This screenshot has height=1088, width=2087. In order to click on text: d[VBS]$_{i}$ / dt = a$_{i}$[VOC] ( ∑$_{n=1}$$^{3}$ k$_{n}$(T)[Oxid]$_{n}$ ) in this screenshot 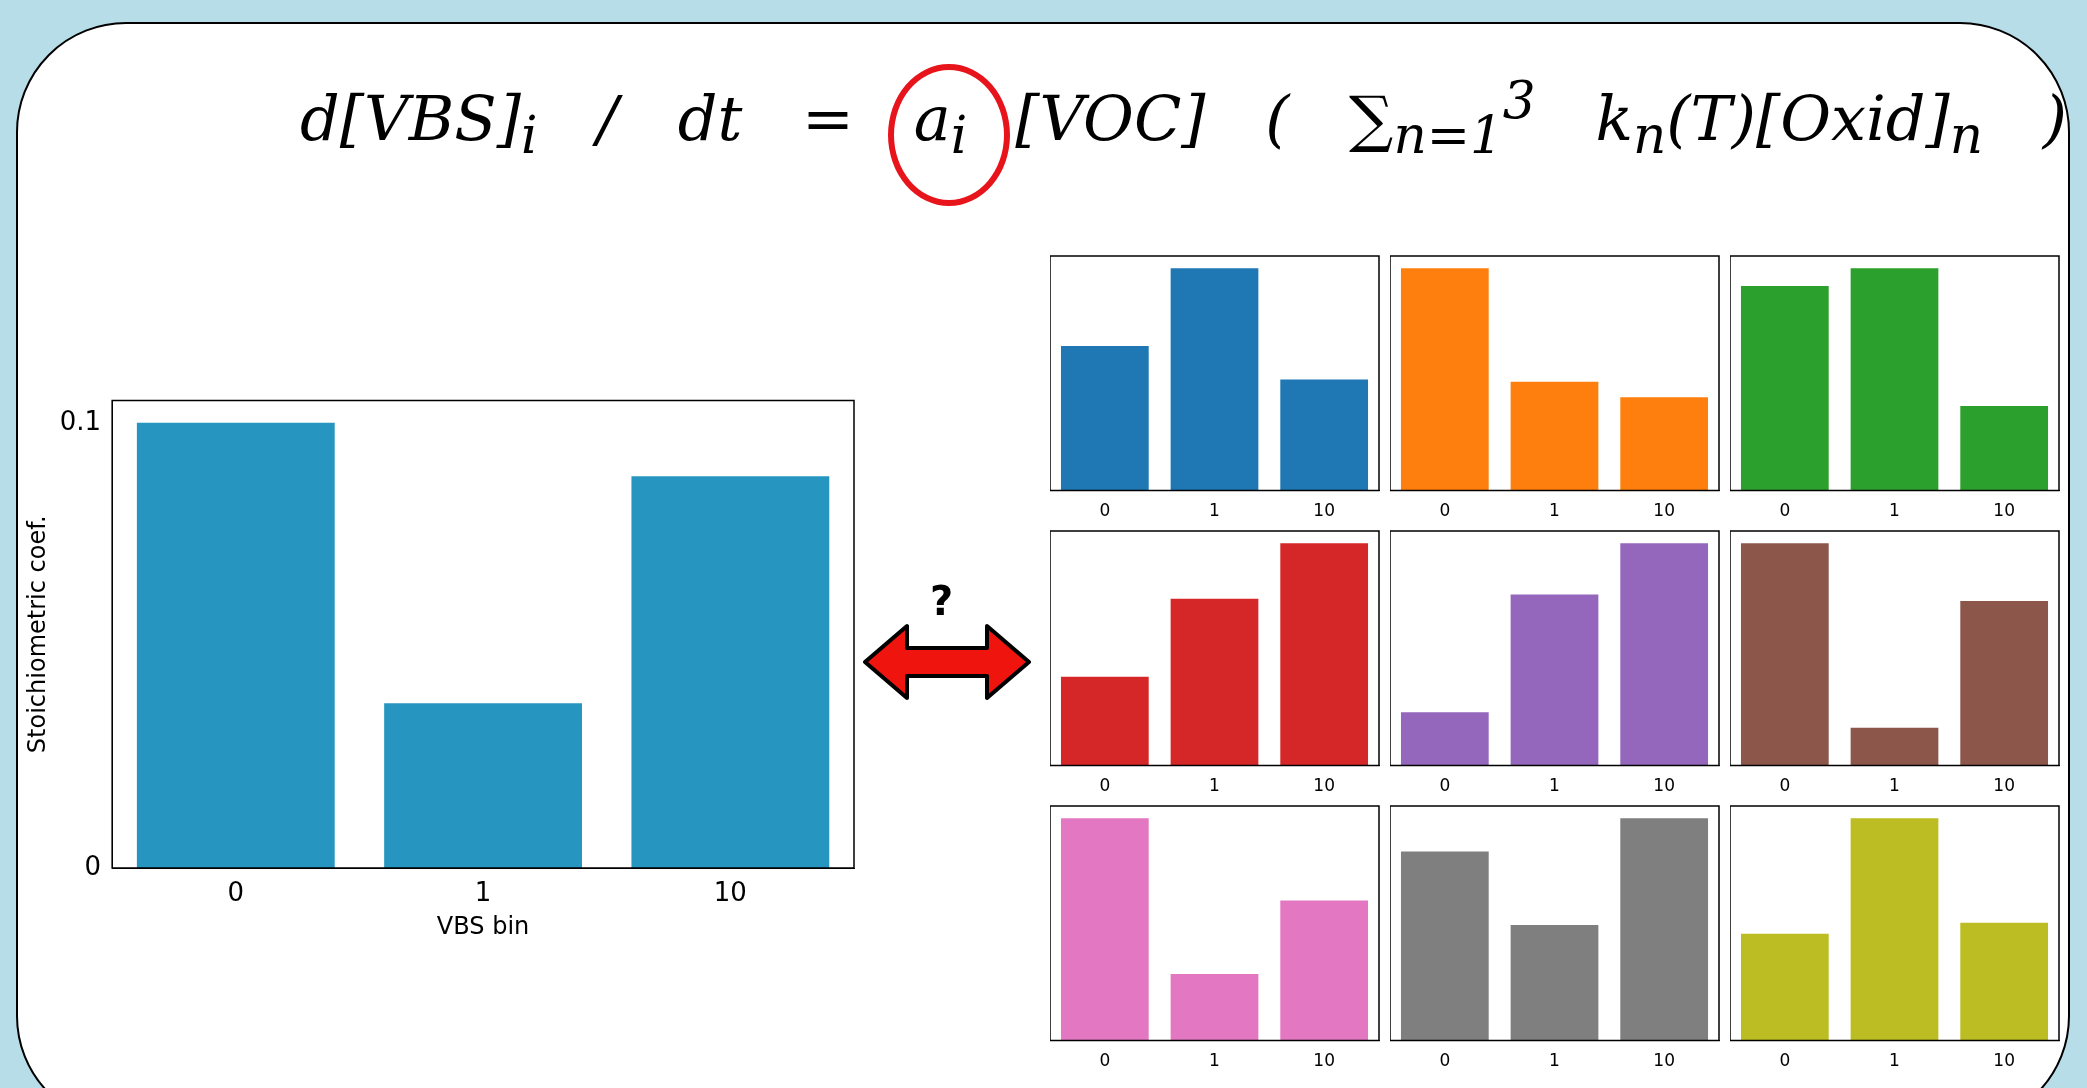, I will do `click(1183, 118)`.